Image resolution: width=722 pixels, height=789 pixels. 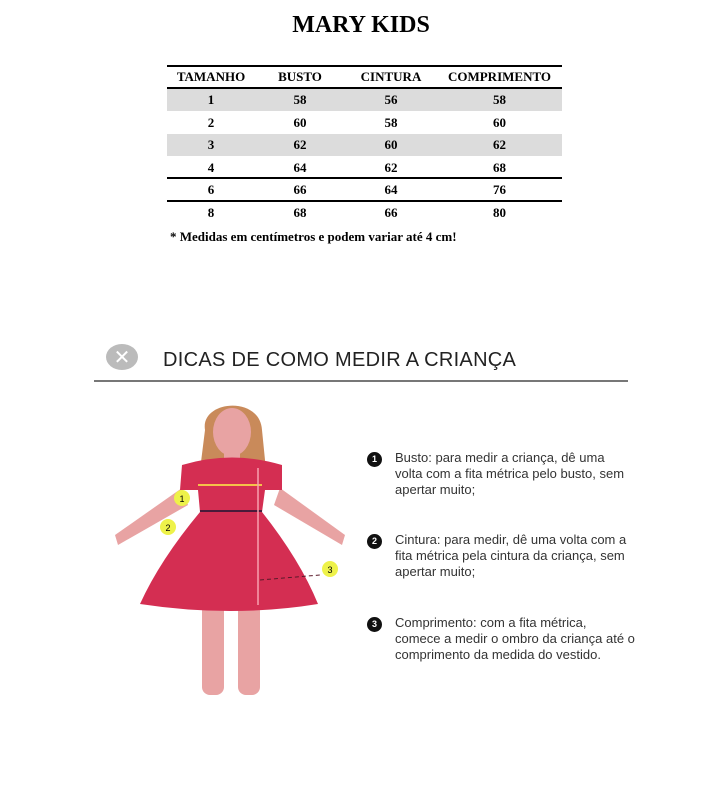 What do you see at coordinates (499, 212) in the screenshot?
I see `table-cell: 80` at bounding box center [499, 212].